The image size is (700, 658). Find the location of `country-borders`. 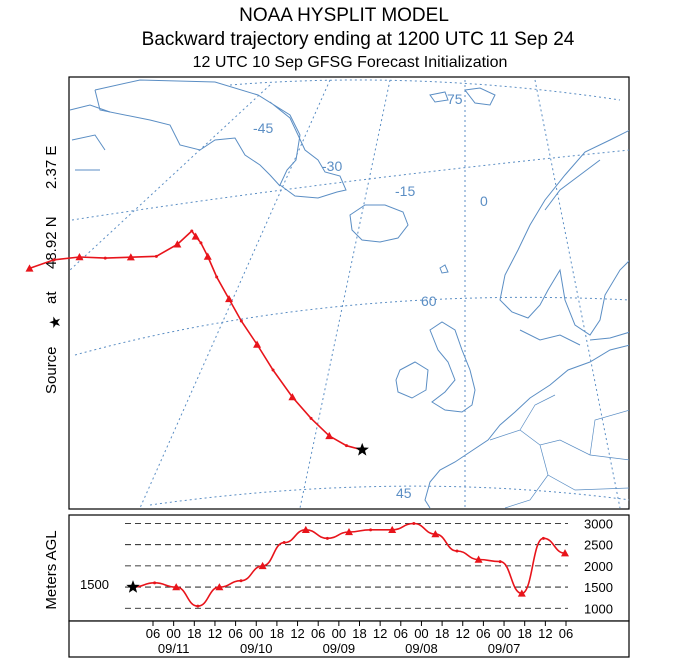

country-borders is located at coordinates (559, 451).